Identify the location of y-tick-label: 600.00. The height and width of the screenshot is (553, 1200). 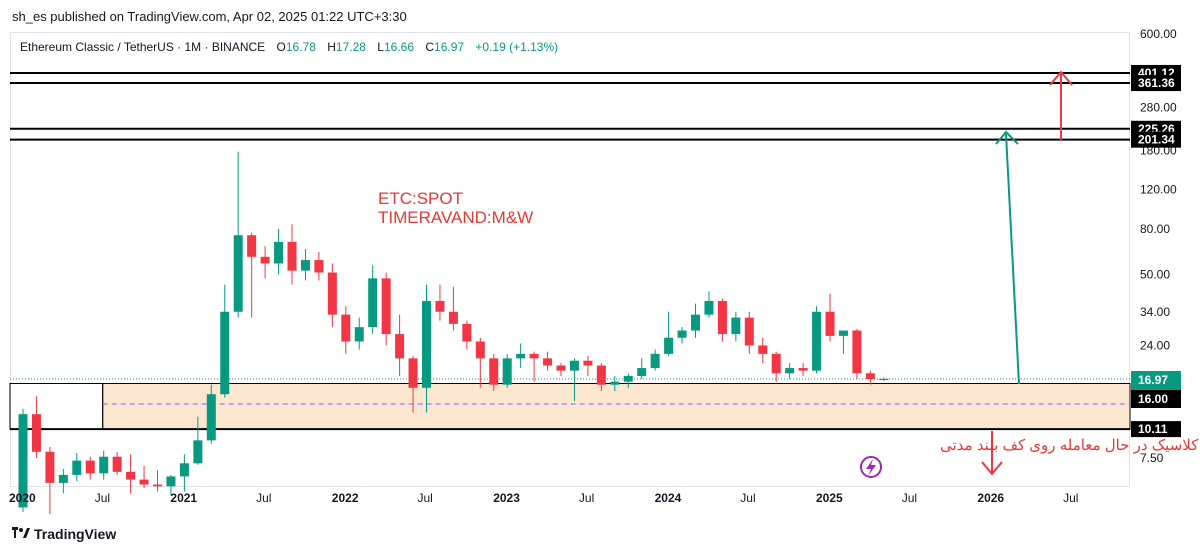
(1158, 34).